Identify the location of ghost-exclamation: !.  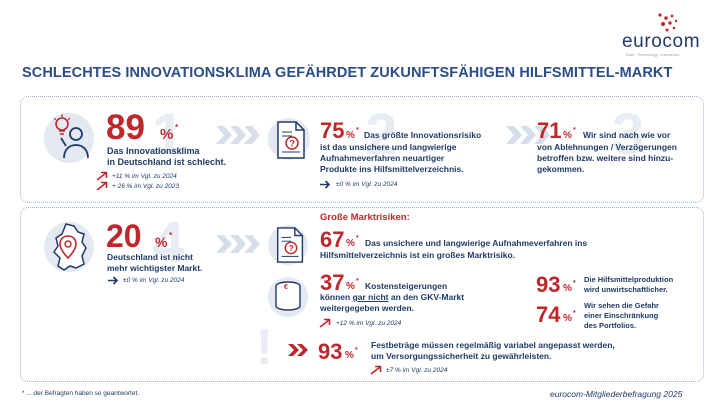
(264, 347).